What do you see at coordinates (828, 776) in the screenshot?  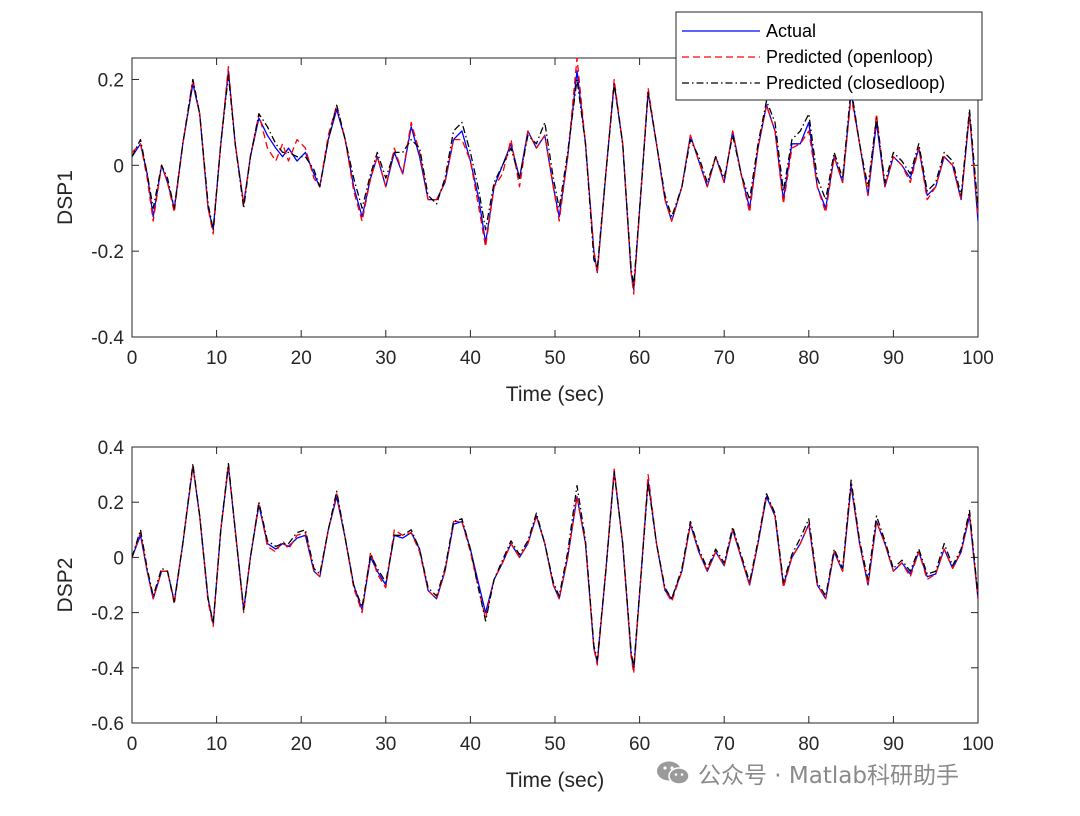 I see `watermark-text: 公众号 · Matlab科研助手` at bounding box center [828, 776].